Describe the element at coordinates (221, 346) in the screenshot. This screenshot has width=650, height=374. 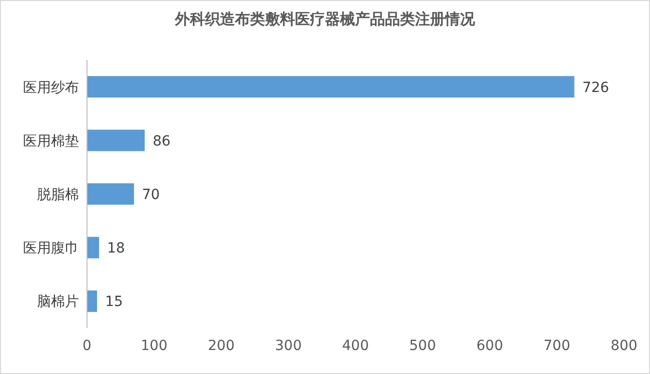
I see `x-tick-label: 200` at that location.